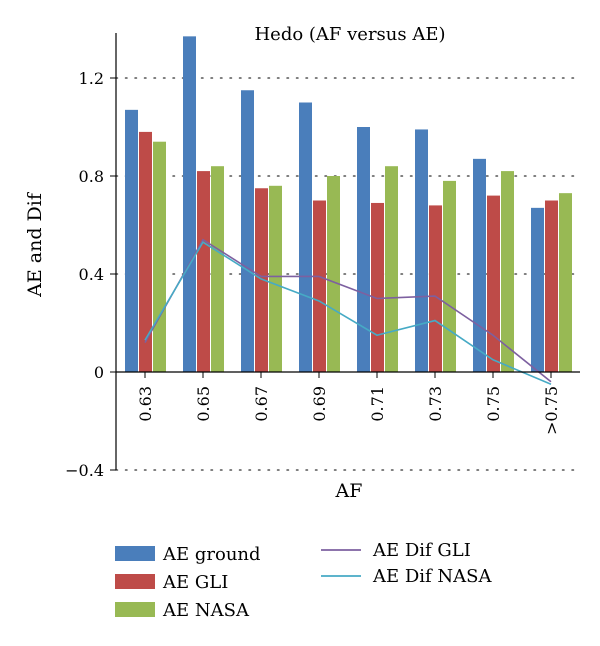  Describe the element at coordinates (319, 404) in the screenshot. I see `x-tick-label: 0.69` at that location.